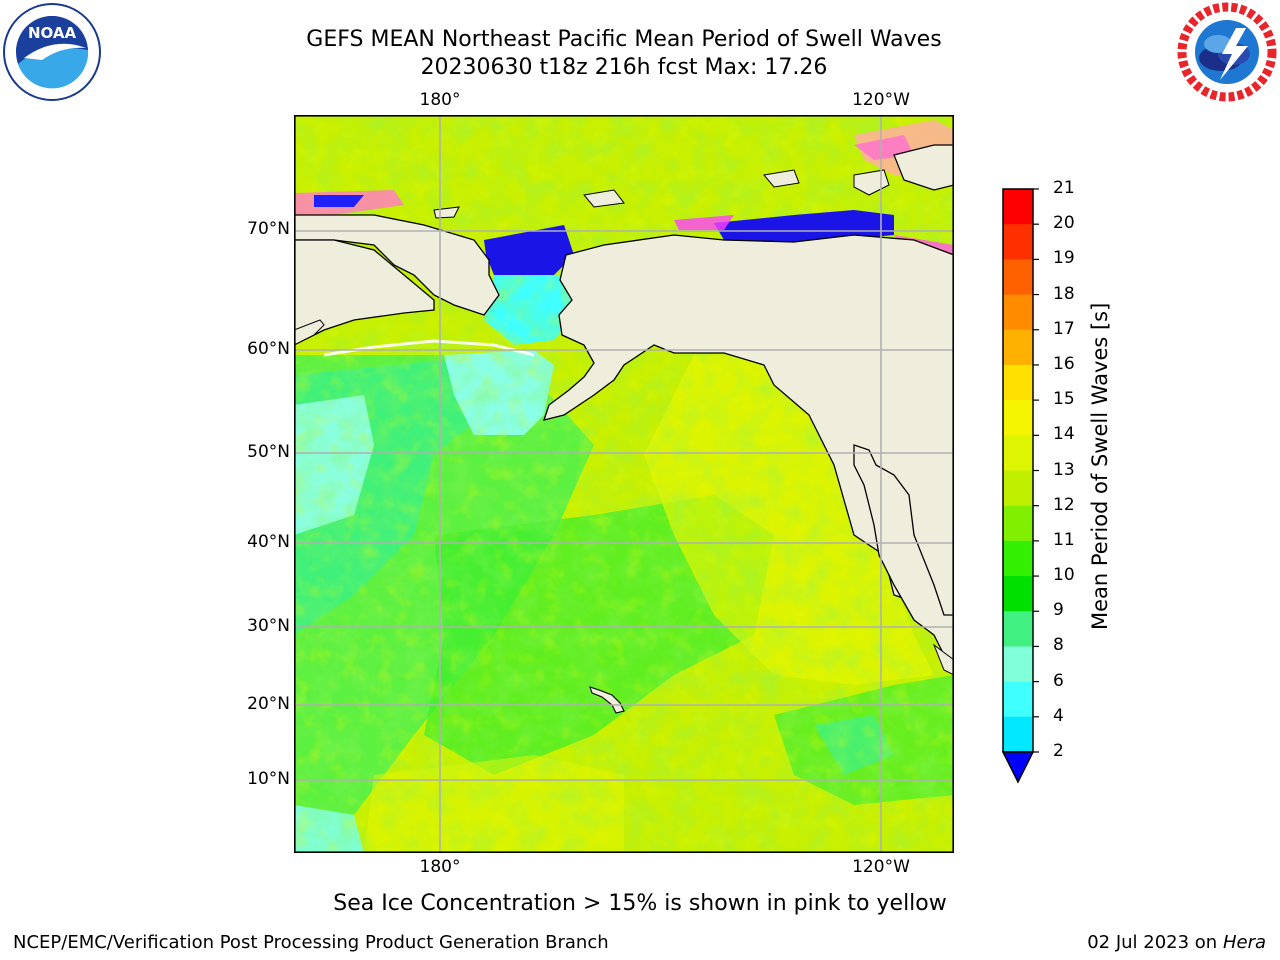  I want to click on colorbar-tick-label: 16, so click(1064, 363).